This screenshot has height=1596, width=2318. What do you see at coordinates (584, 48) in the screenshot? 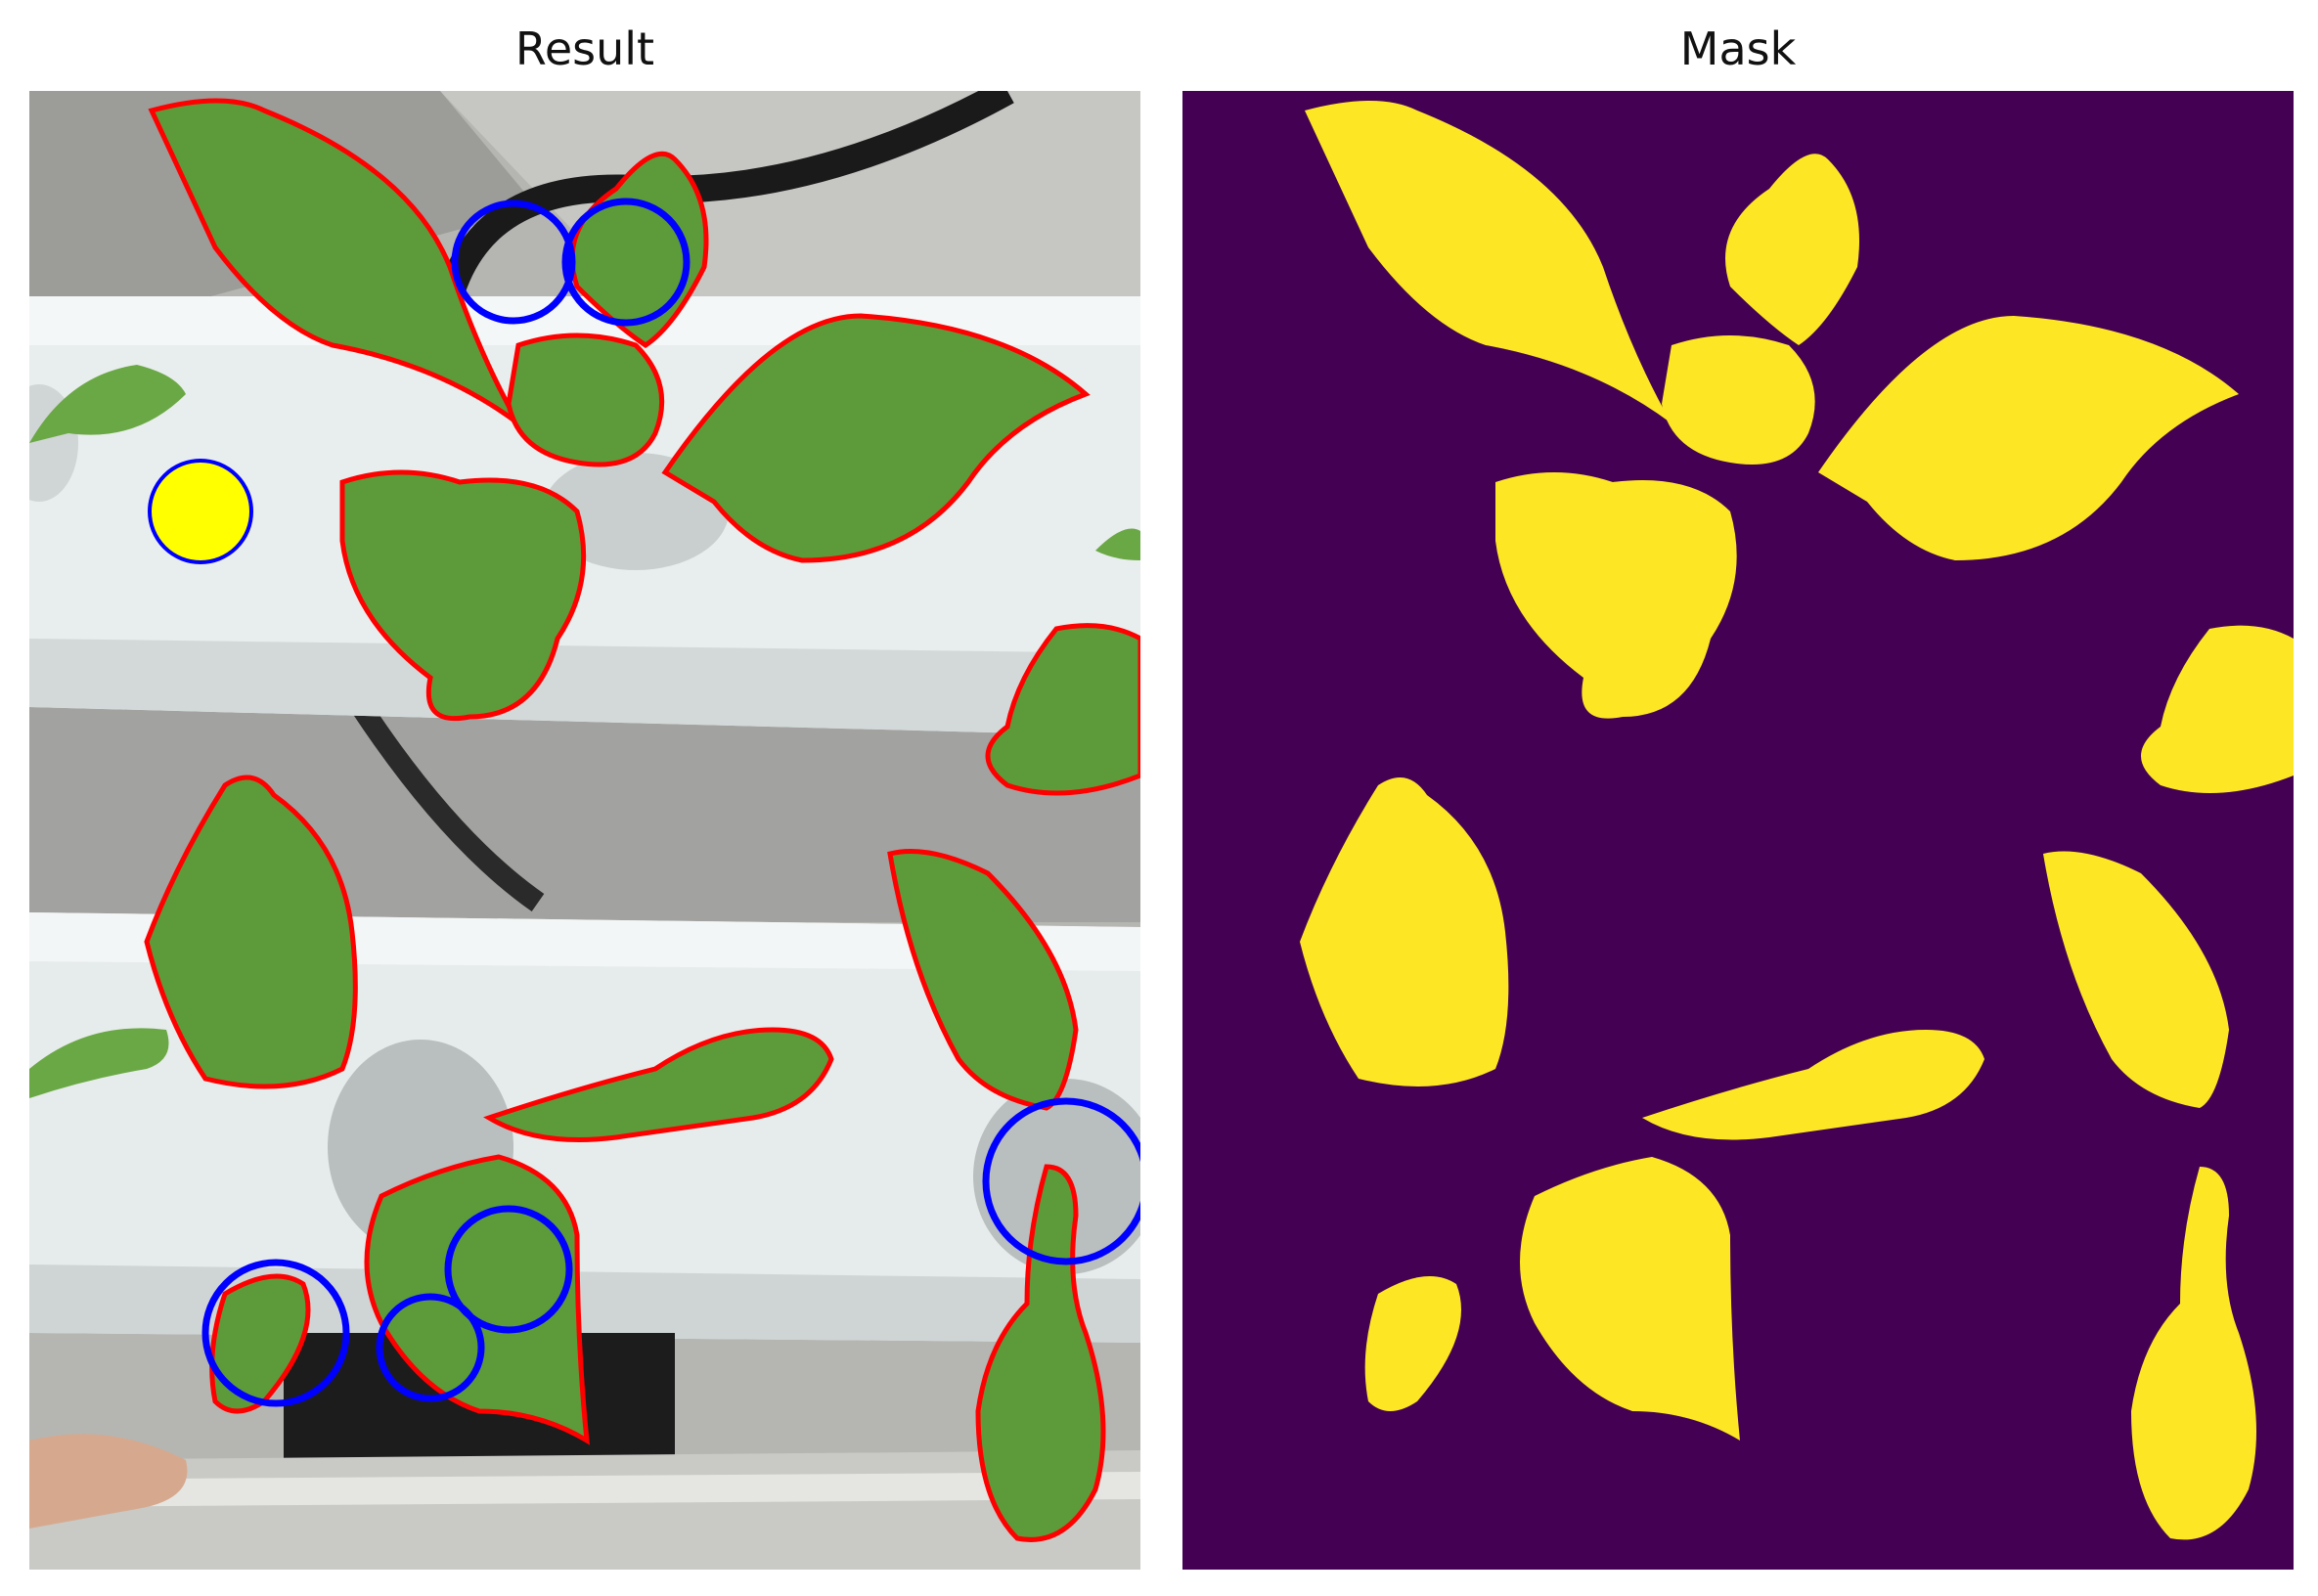
I see `result-title: Result` at bounding box center [584, 48].